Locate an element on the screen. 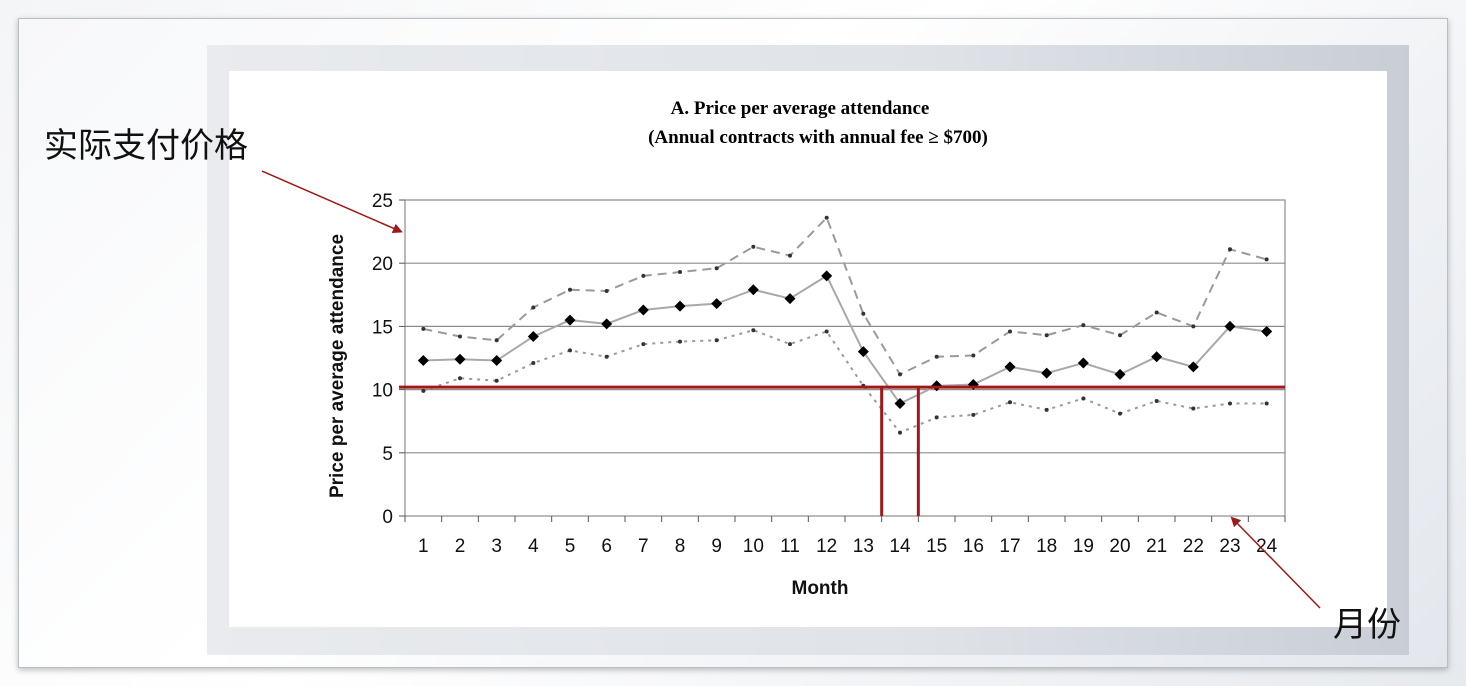 The image size is (1466, 686). x-tick-label: 15 is located at coordinates (936, 546).